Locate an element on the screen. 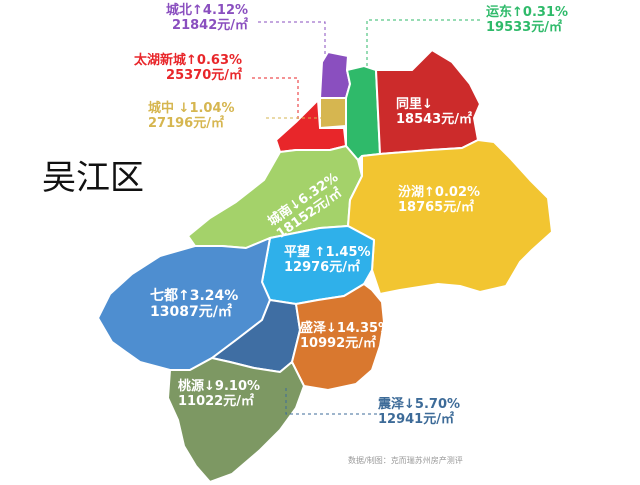 The width and height of the screenshot is (640, 485). label-taihu: 太湖新城↑0.63% 25370元/㎡ is located at coordinates (188, 68).